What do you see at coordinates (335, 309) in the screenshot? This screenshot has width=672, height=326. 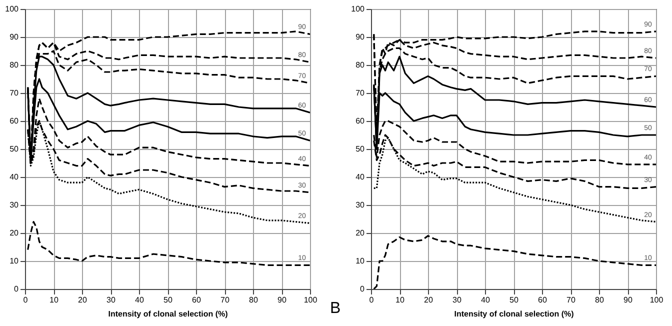 I see `text: B` at bounding box center [335, 309].